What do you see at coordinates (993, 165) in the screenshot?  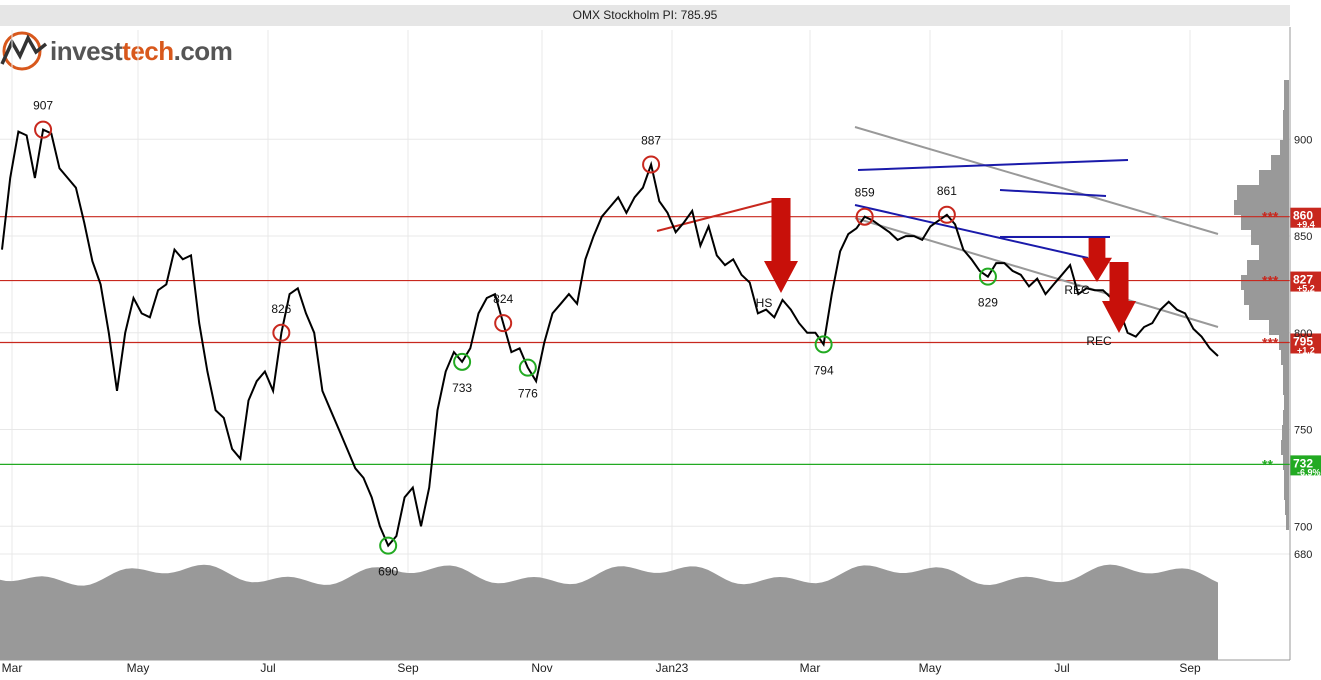 I see `pattern-line-top` at bounding box center [993, 165].